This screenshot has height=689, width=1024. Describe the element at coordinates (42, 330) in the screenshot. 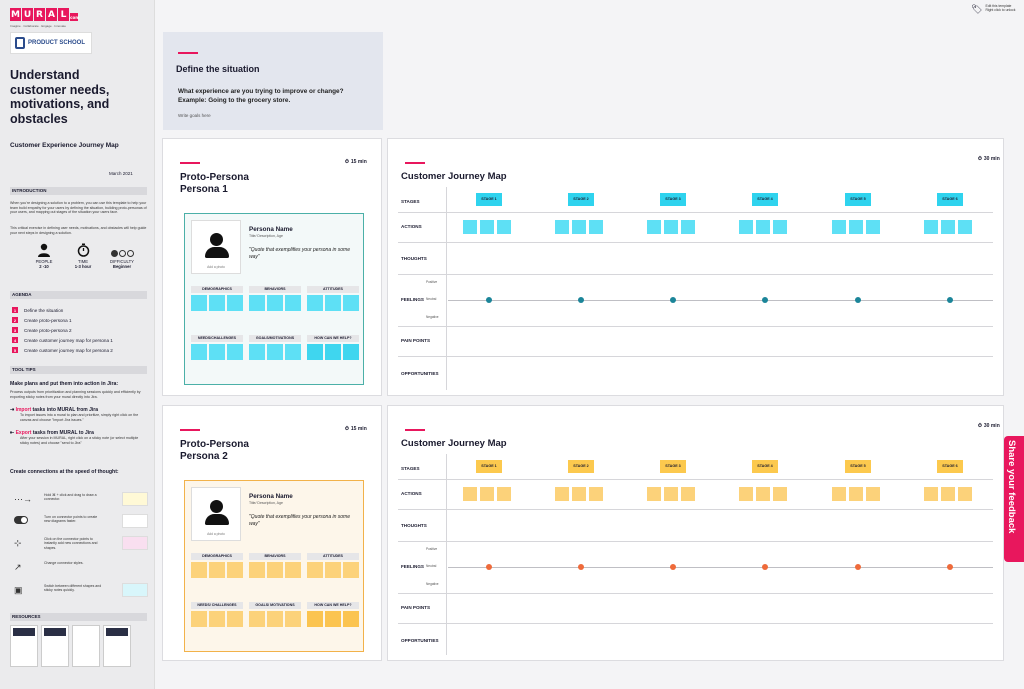

I see `agenda-item: 3 Create proto-persona 2` at that location.